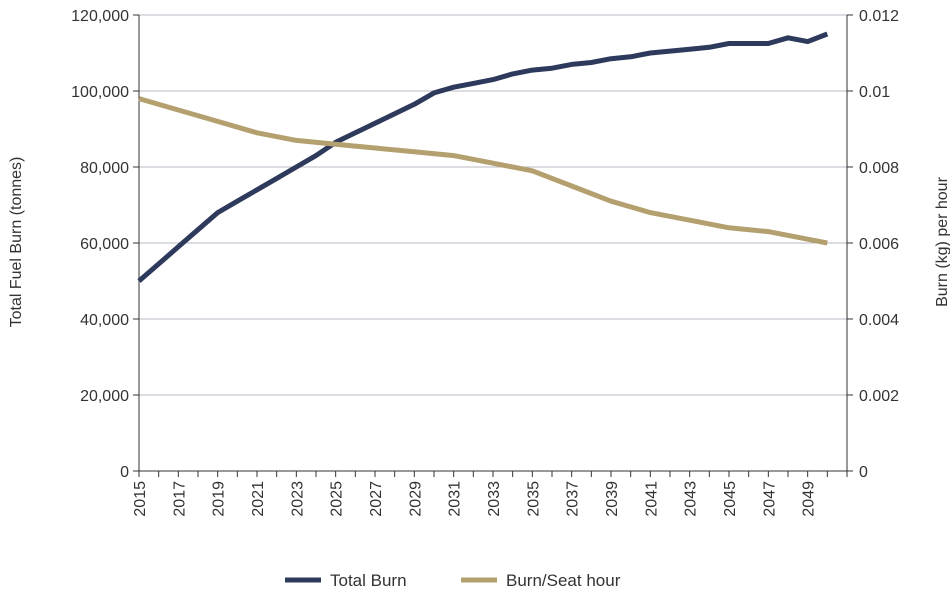 The height and width of the screenshot is (592, 950). Describe the element at coordinates (769, 499) in the screenshot. I see `x-tick-label: 2047` at that location.